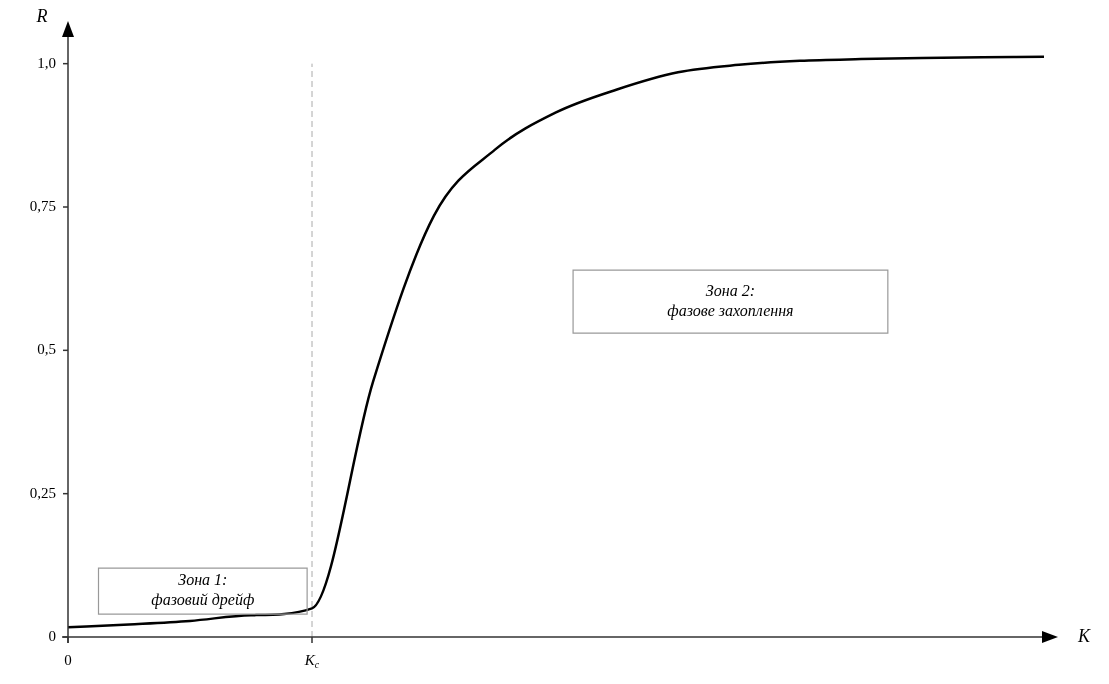 This screenshot has height=684, width=1109. Describe the element at coordinates (46, 349) in the screenshot. I see `y-tick-label: 0,5` at that location.